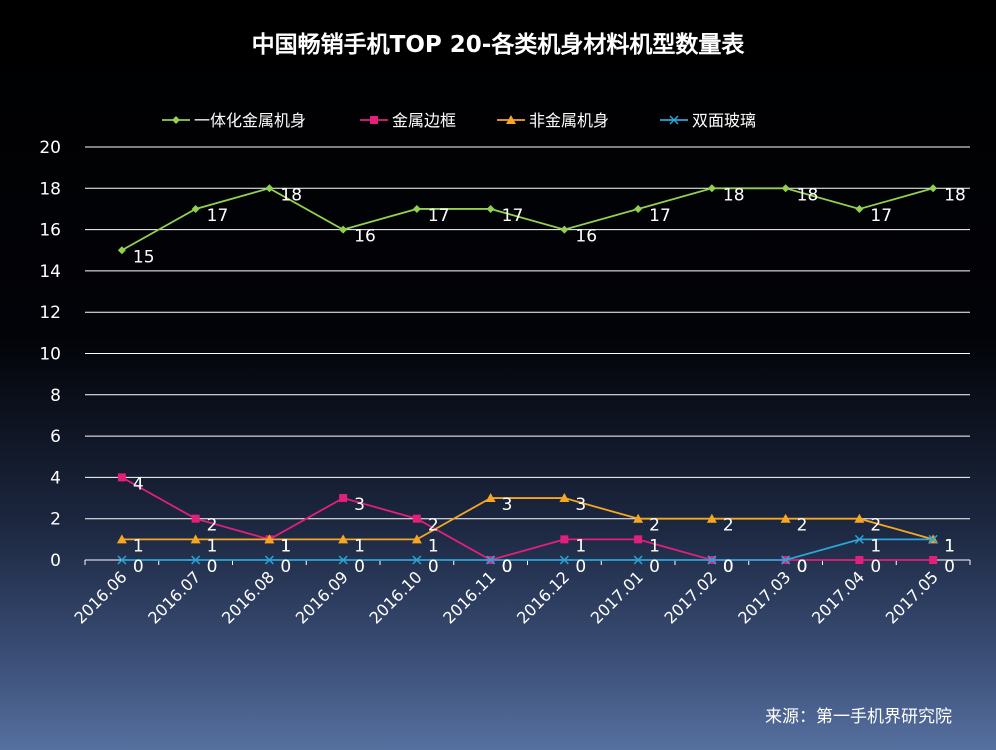 This screenshot has width=996, height=750. Describe the element at coordinates (174, 597) in the screenshot. I see `x-tick-label: 2016.07` at that location.